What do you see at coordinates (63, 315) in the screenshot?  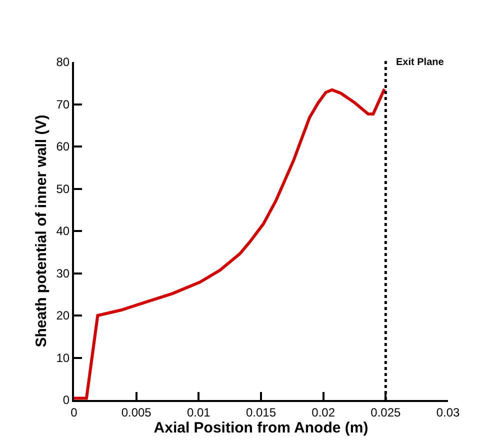 I see `y-tick-label: 20` at bounding box center [63, 315].